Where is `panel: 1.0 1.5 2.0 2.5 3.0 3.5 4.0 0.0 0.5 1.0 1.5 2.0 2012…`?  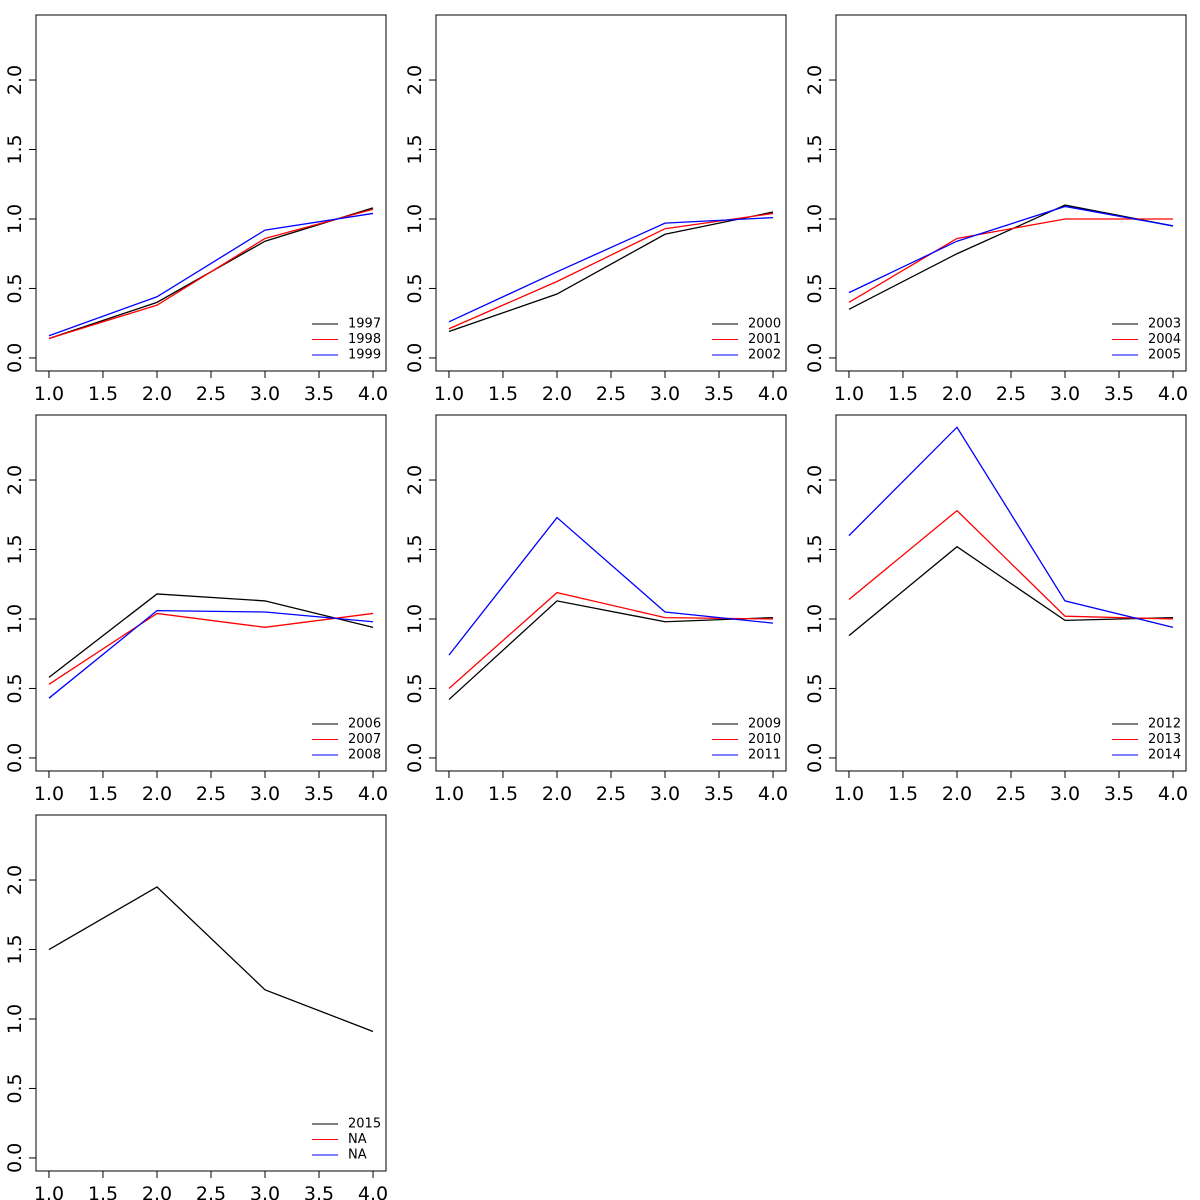 panel: 1.0 1.5 2.0 2.5 3.0 3.5 4.0 0.0 0.5 1.0 1.5 2.0 2012… is located at coordinates (996, 609).